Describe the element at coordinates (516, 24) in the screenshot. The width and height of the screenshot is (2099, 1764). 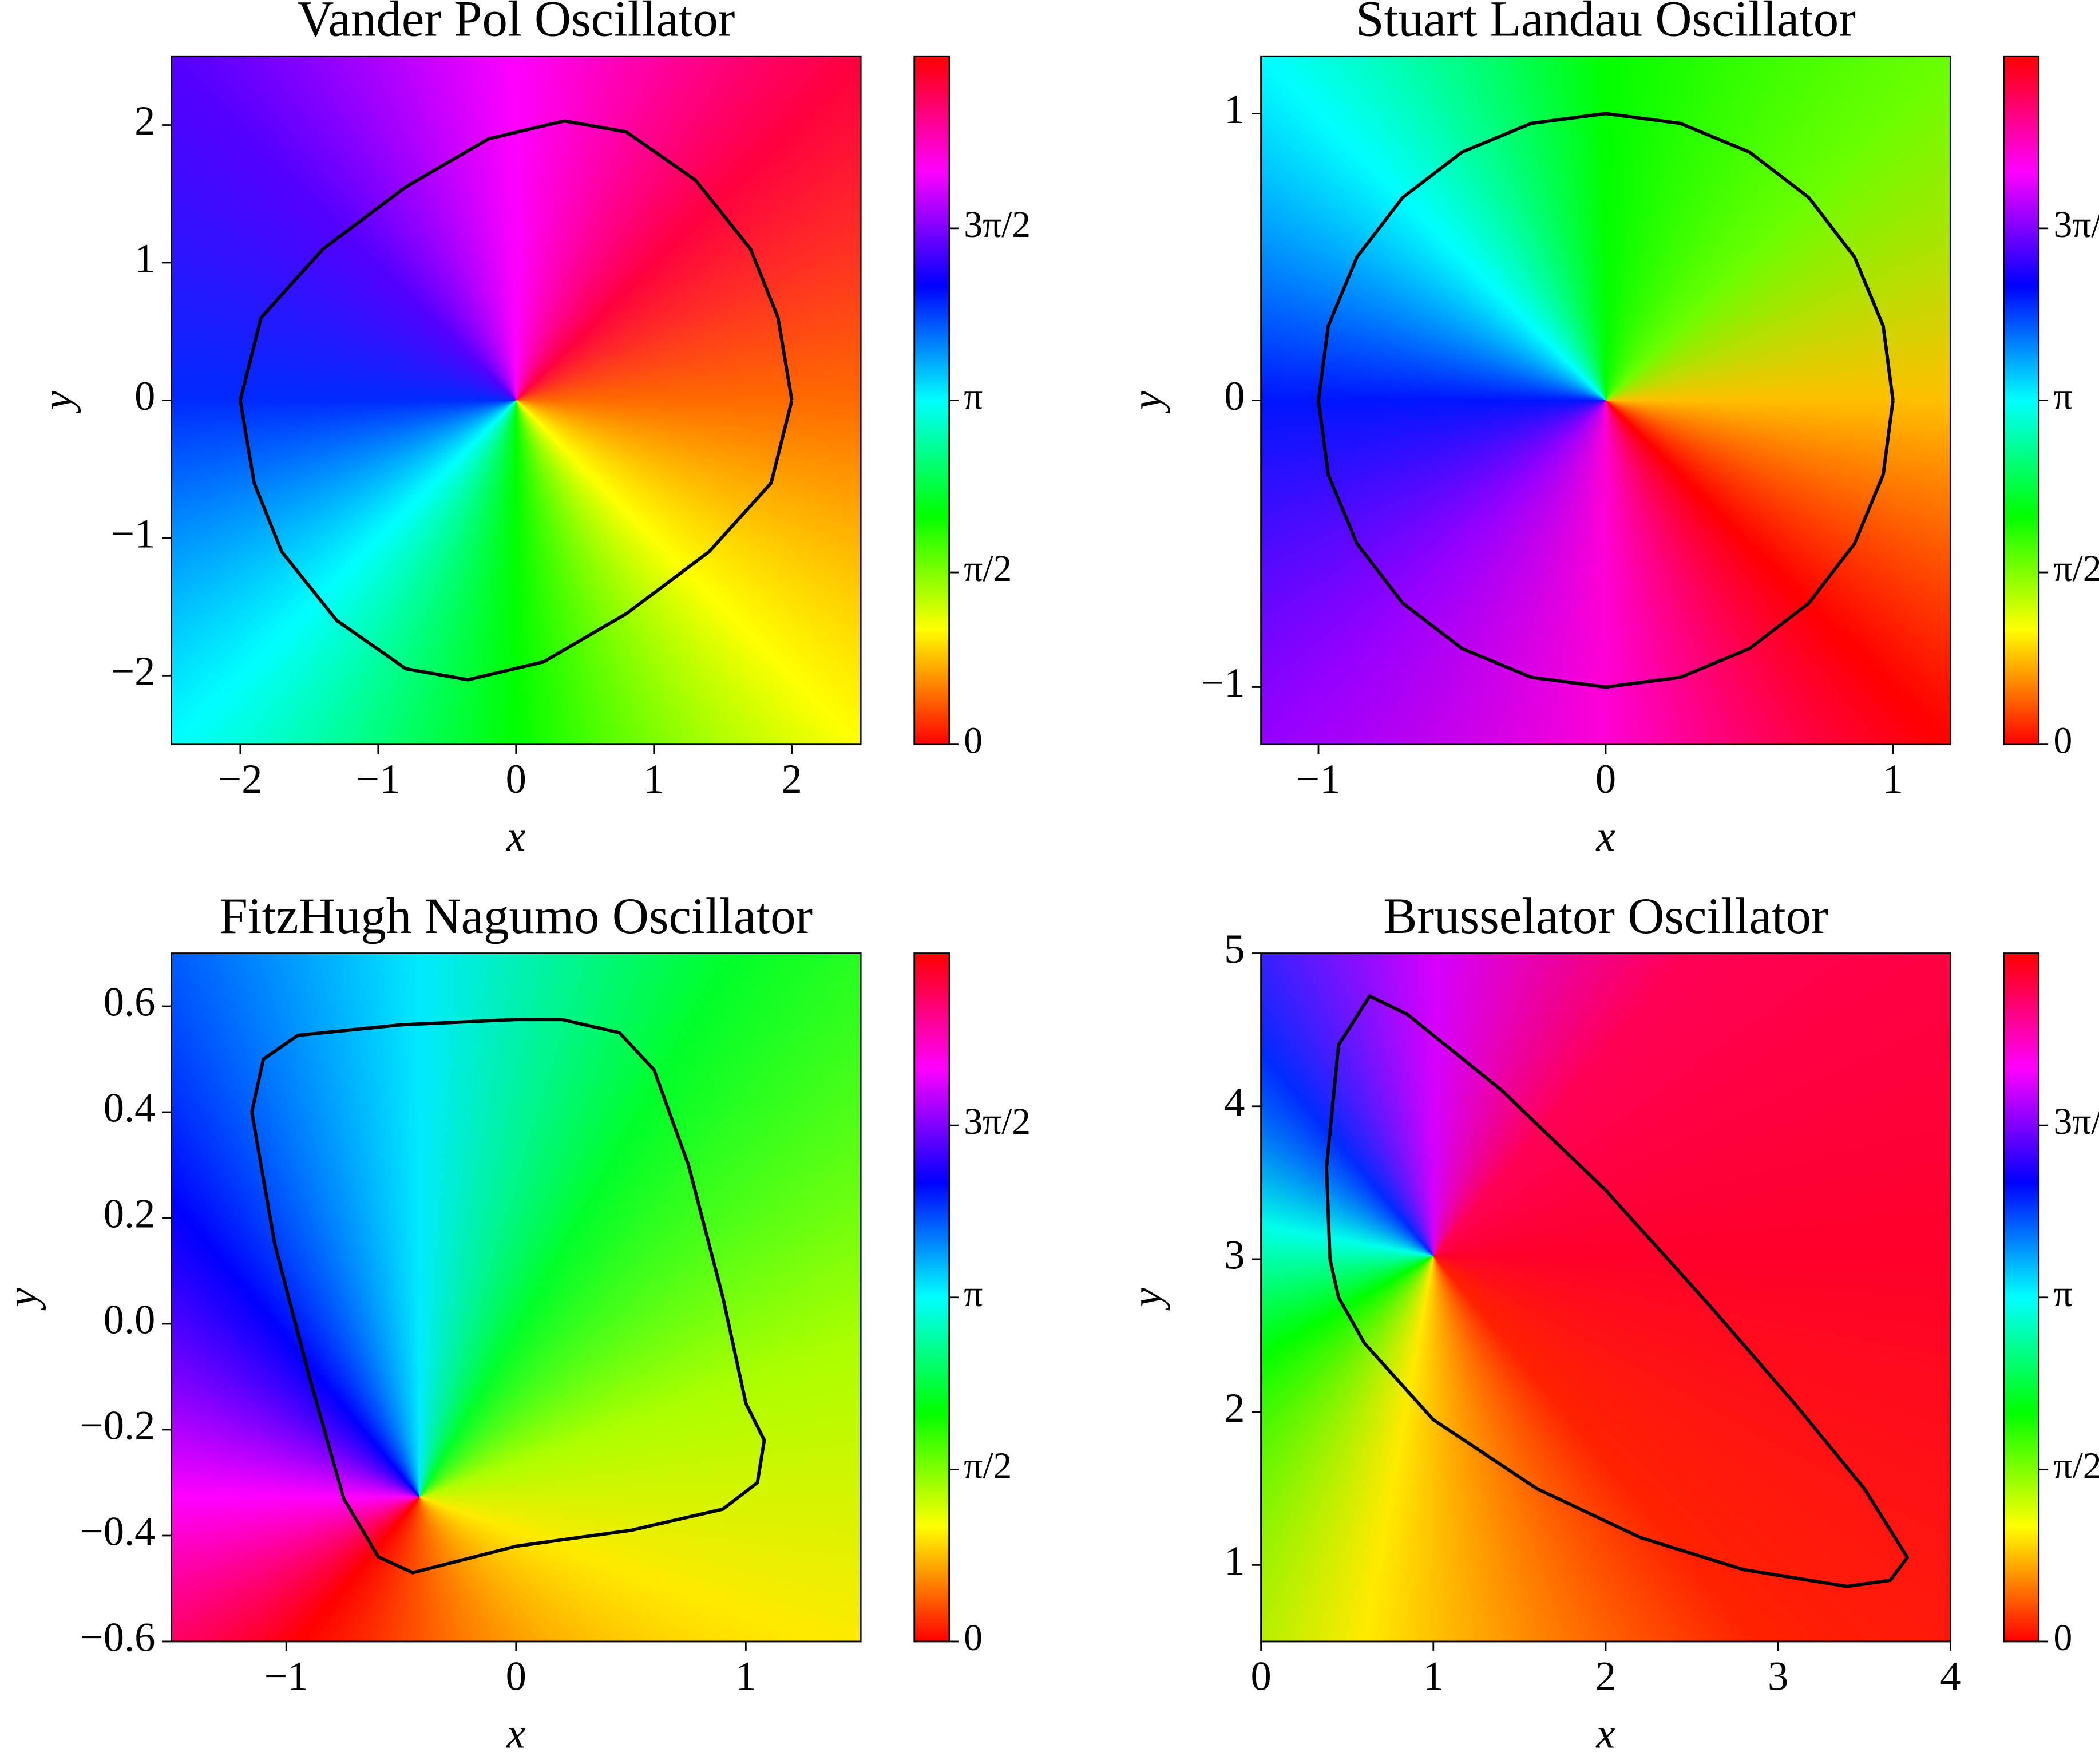
I see `chart-title: Vander Pol Oscillator` at that location.